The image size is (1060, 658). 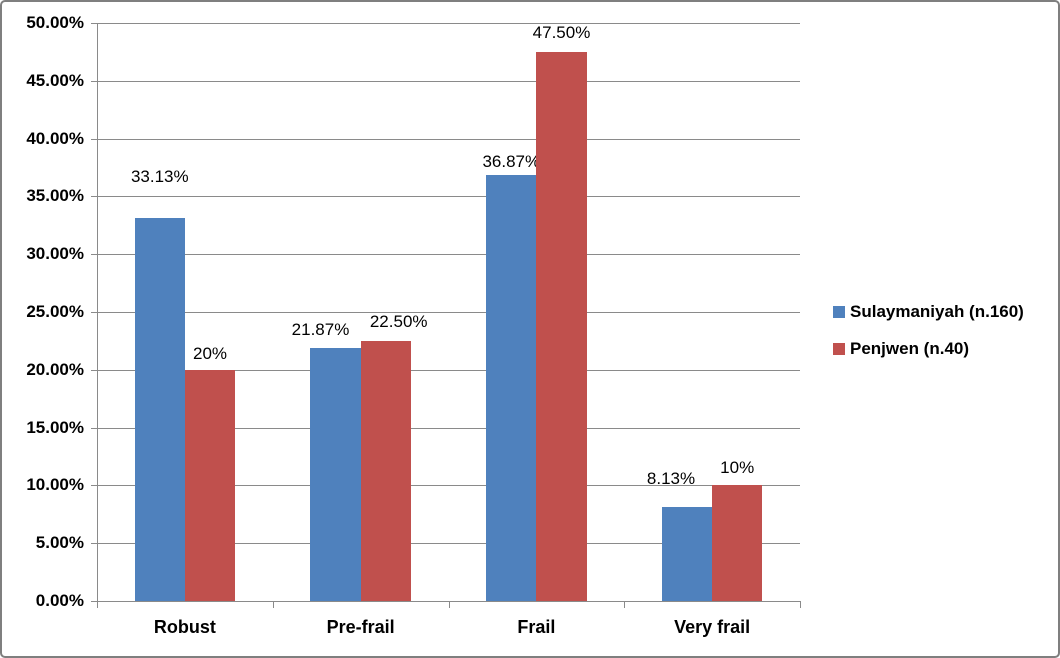 What do you see at coordinates (55, 427) in the screenshot?
I see `y-axis-tick-label: 15.00%` at bounding box center [55, 427].